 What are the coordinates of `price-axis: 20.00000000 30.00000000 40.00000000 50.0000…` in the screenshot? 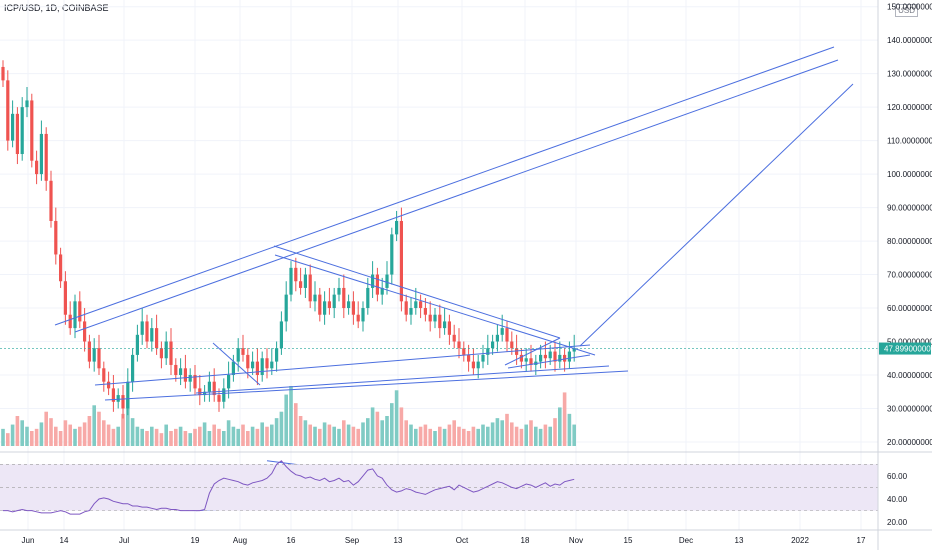 It's located at (904, 275).